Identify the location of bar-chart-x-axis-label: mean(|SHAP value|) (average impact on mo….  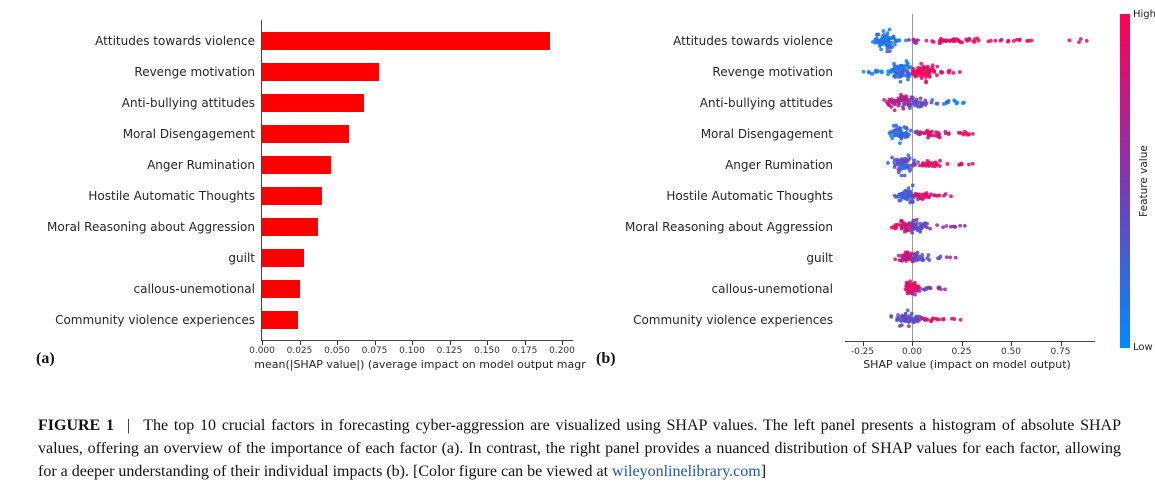
(420, 364).